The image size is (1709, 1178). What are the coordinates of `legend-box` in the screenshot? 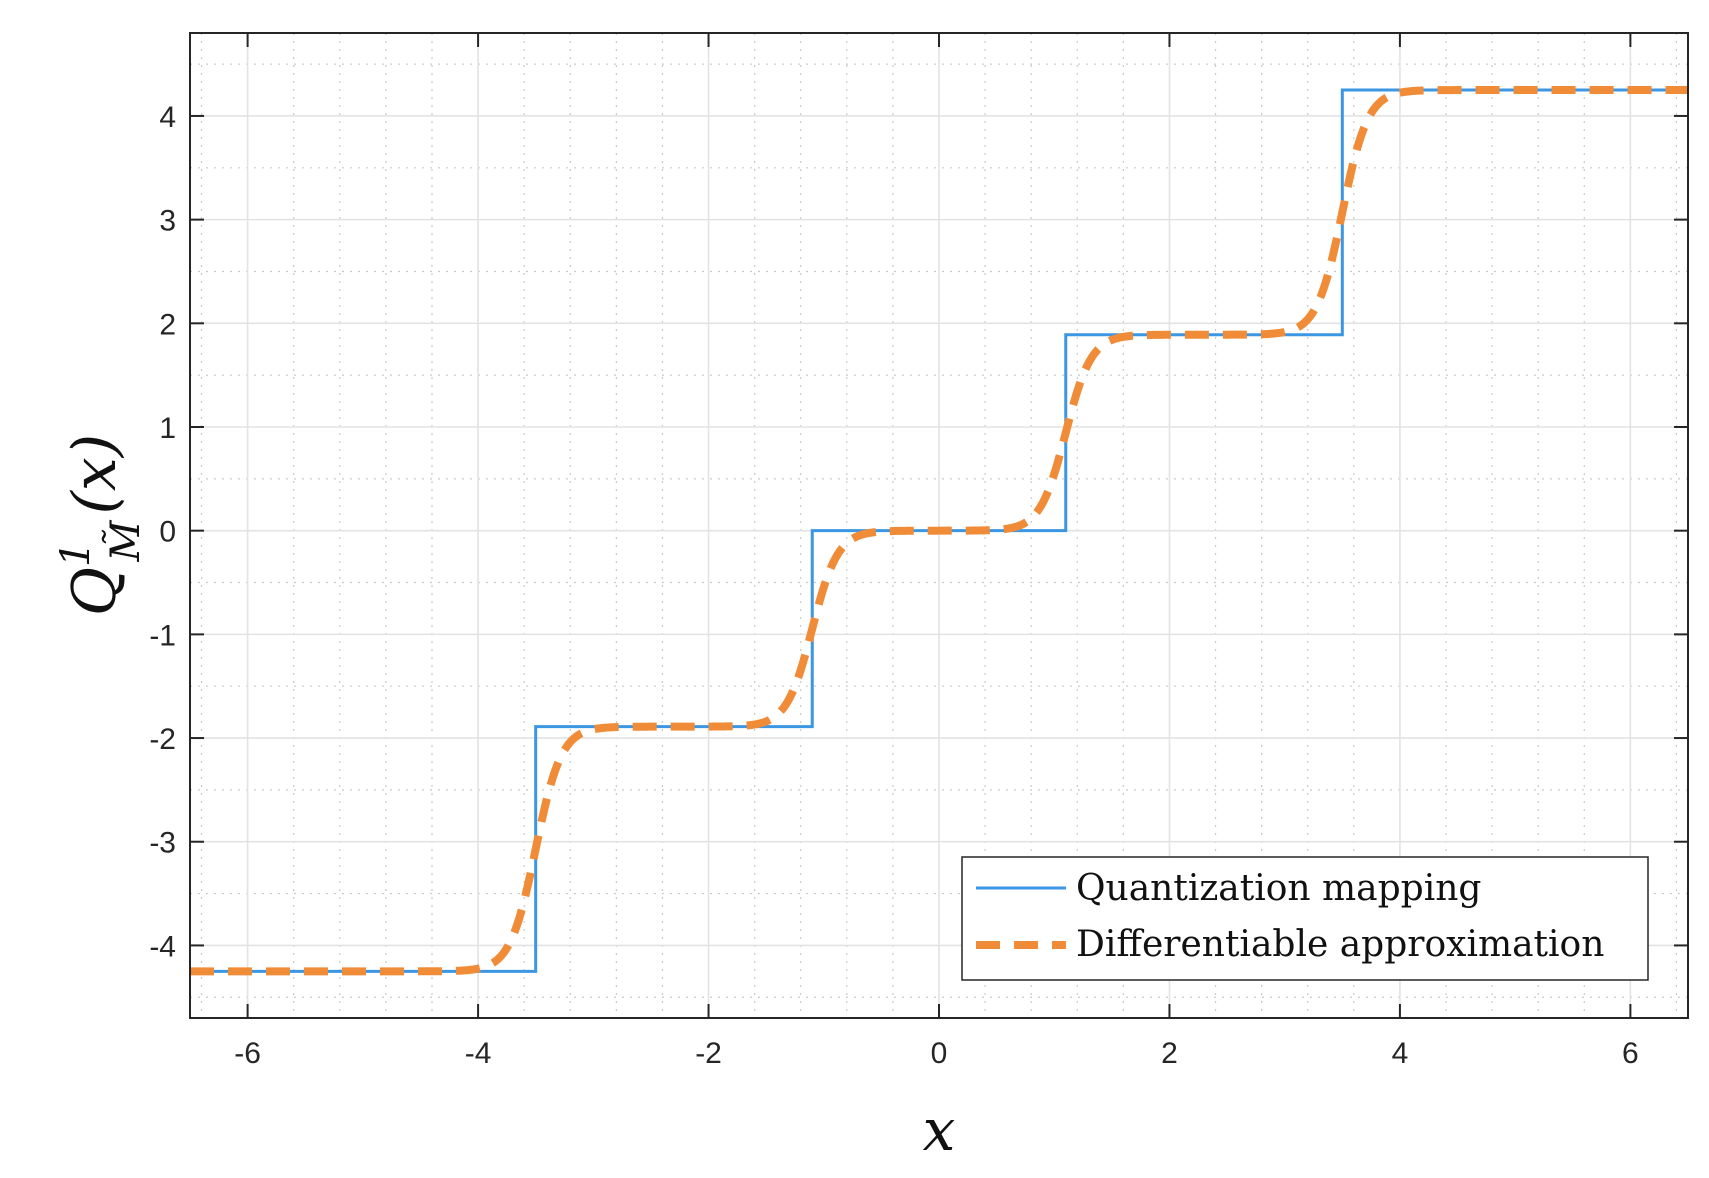 It's located at (1305, 918).